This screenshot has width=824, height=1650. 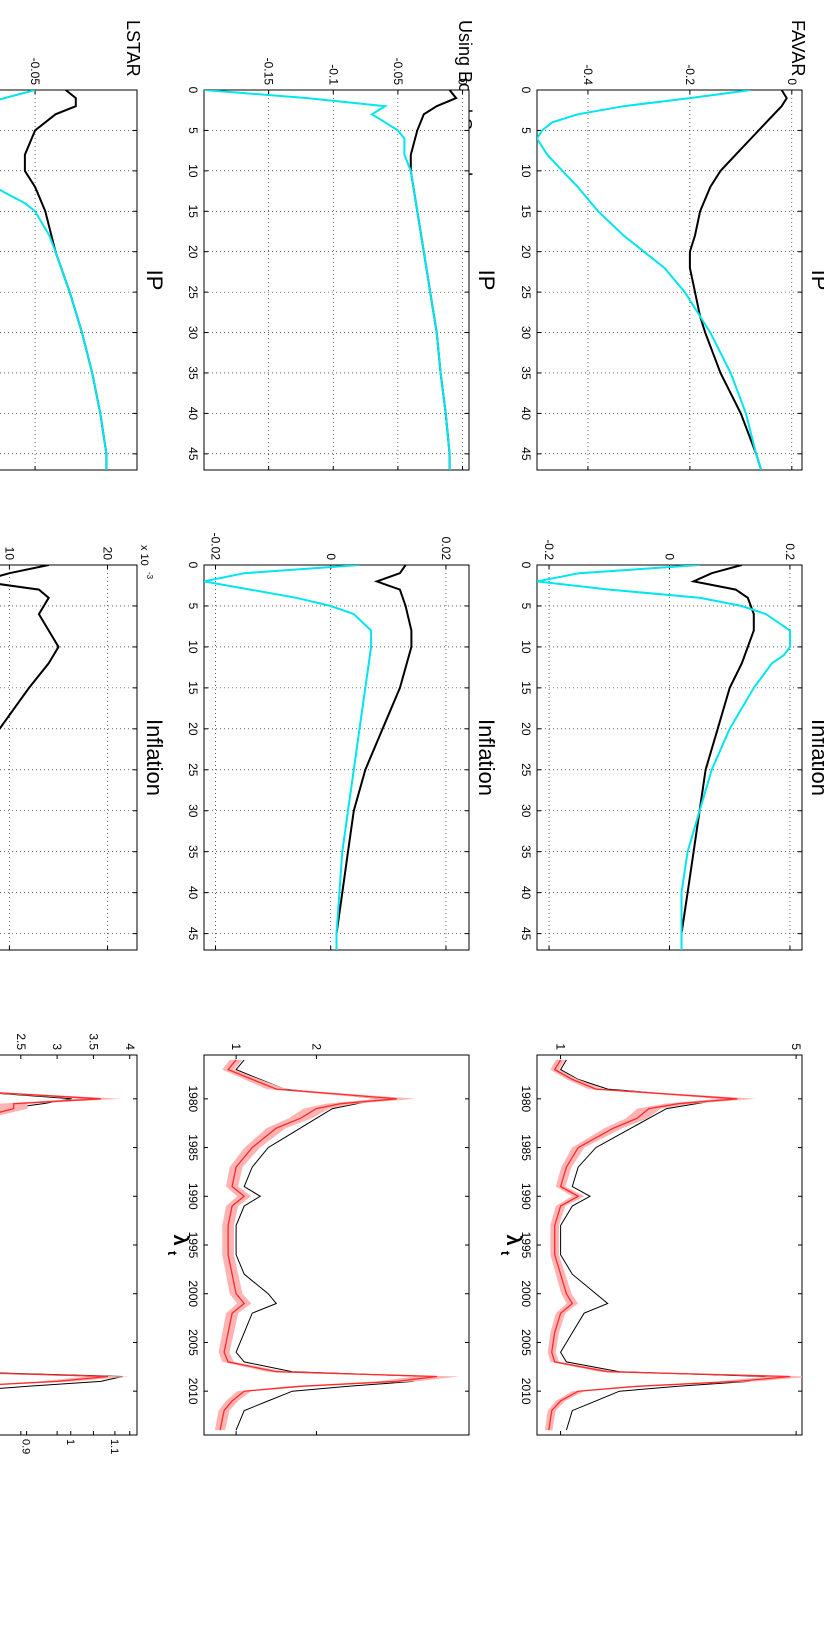 I want to click on y-tick-label: 2, so click(x=316, y=1046).